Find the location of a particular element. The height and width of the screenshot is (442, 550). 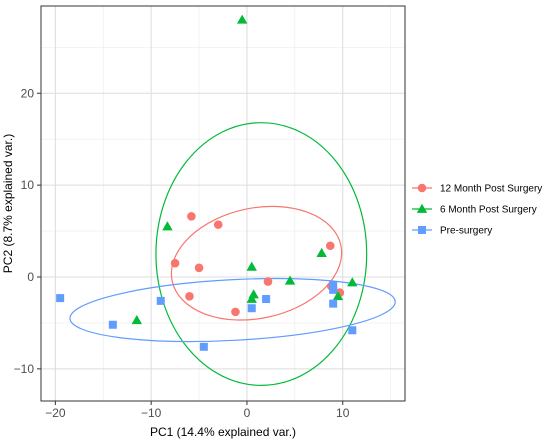

x-tick-label: 10 is located at coordinates (343, 413).